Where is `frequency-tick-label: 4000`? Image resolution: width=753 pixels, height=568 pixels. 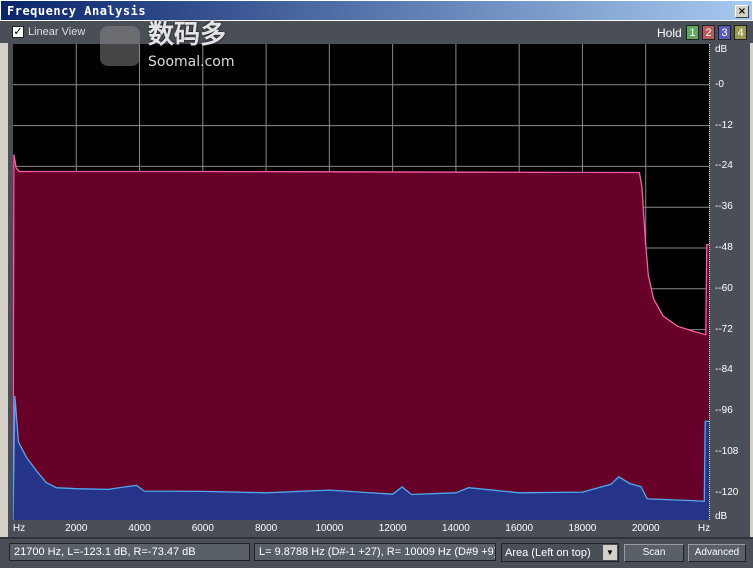 frequency-tick-label: 4000 is located at coordinates (139, 528).